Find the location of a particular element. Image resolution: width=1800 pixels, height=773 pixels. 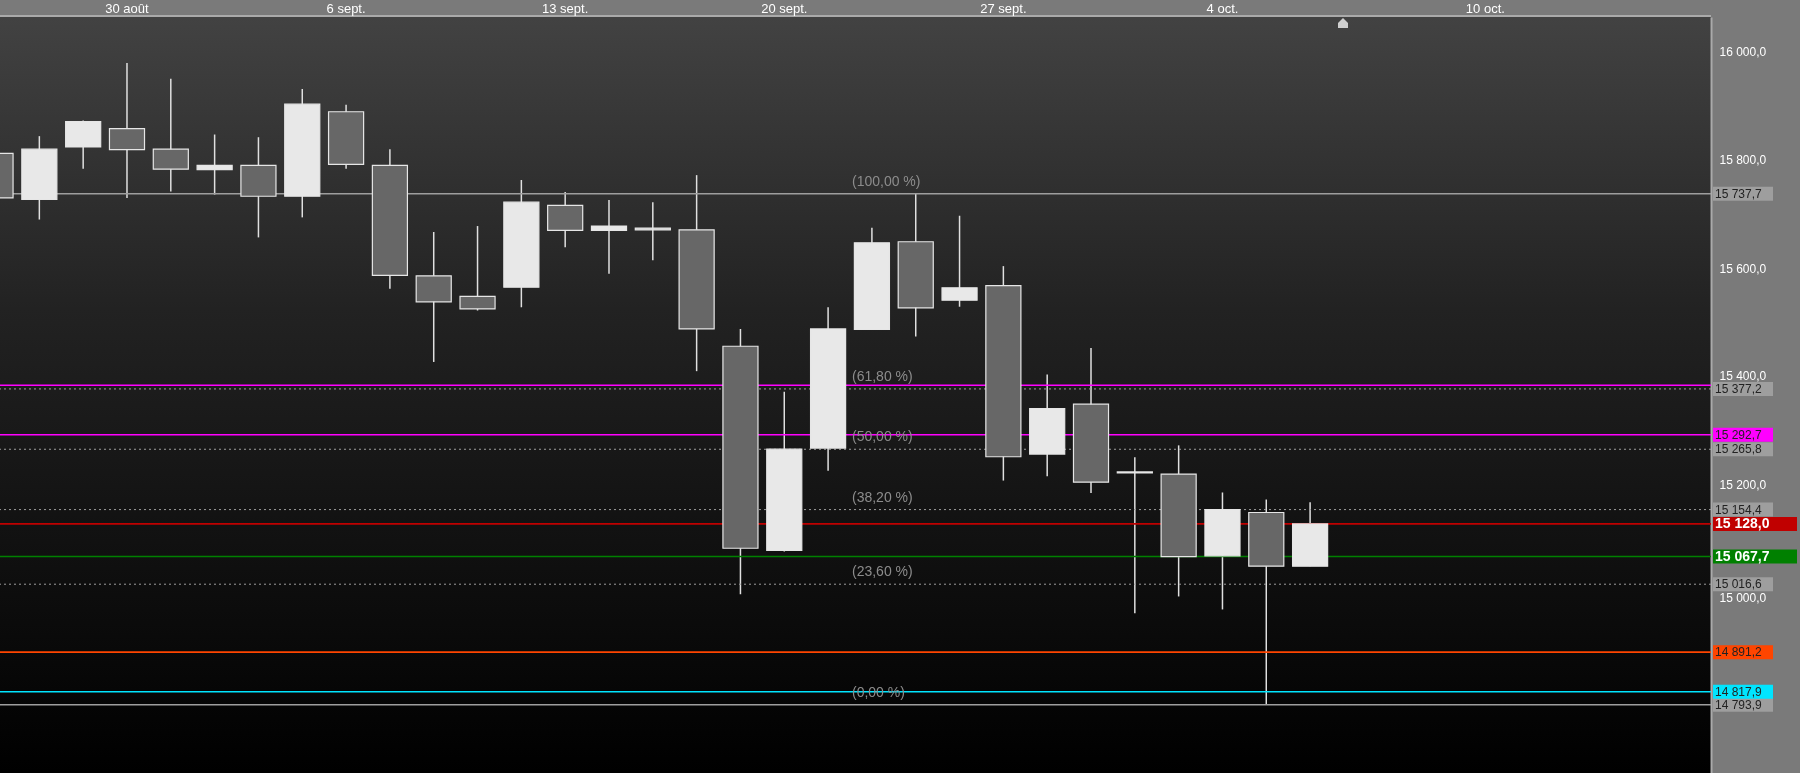

ref-line-label: 15 128,0 is located at coordinates (1742, 522).